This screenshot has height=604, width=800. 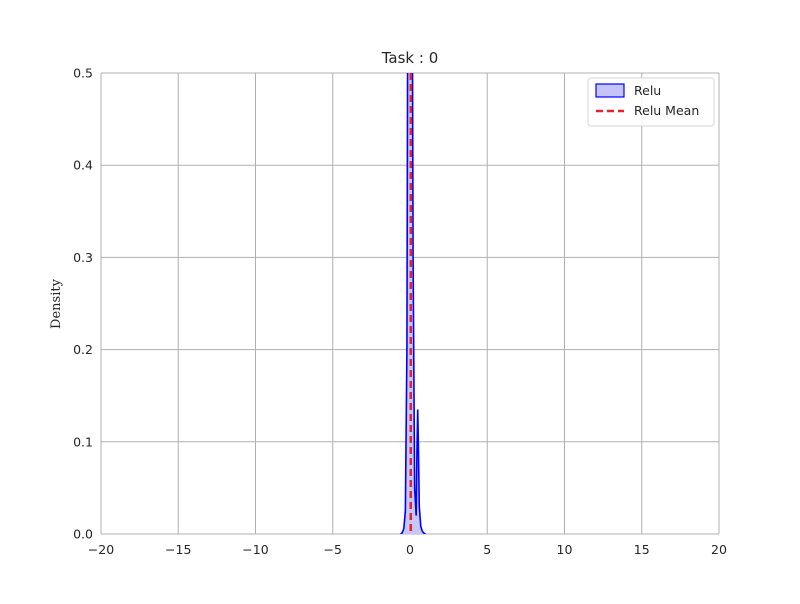 I want to click on x-tick-label: 10, so click(x=565, y=549).